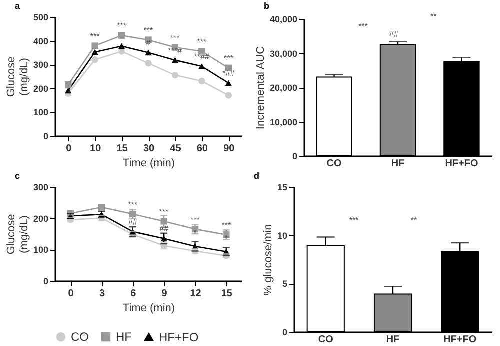  Describe the element at coordinates (40, 17) in the screenshot. I see `y-tick-label: 500` at that location.